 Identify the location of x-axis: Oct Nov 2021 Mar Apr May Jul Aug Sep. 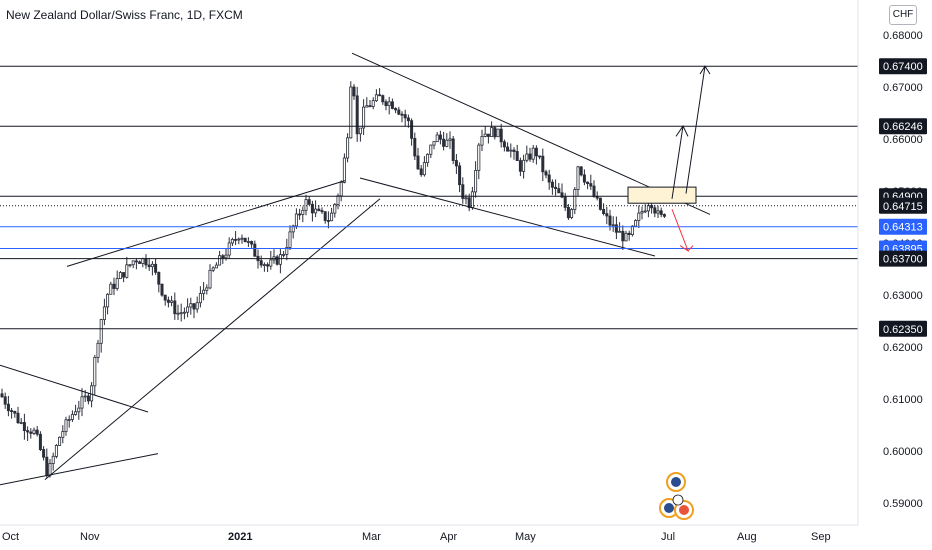
(429, 533).